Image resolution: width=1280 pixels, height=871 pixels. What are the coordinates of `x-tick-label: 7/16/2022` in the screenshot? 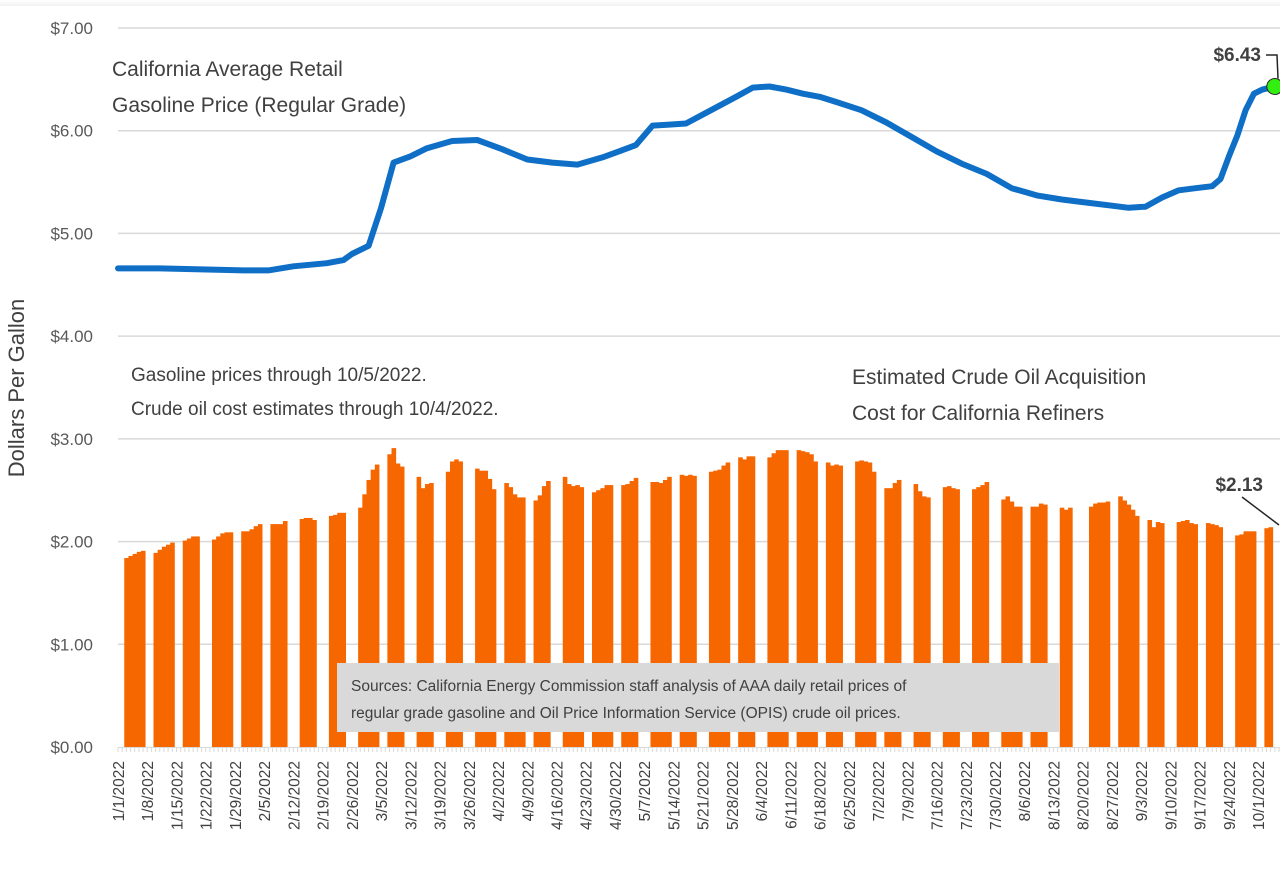 It's located at (938, 795).